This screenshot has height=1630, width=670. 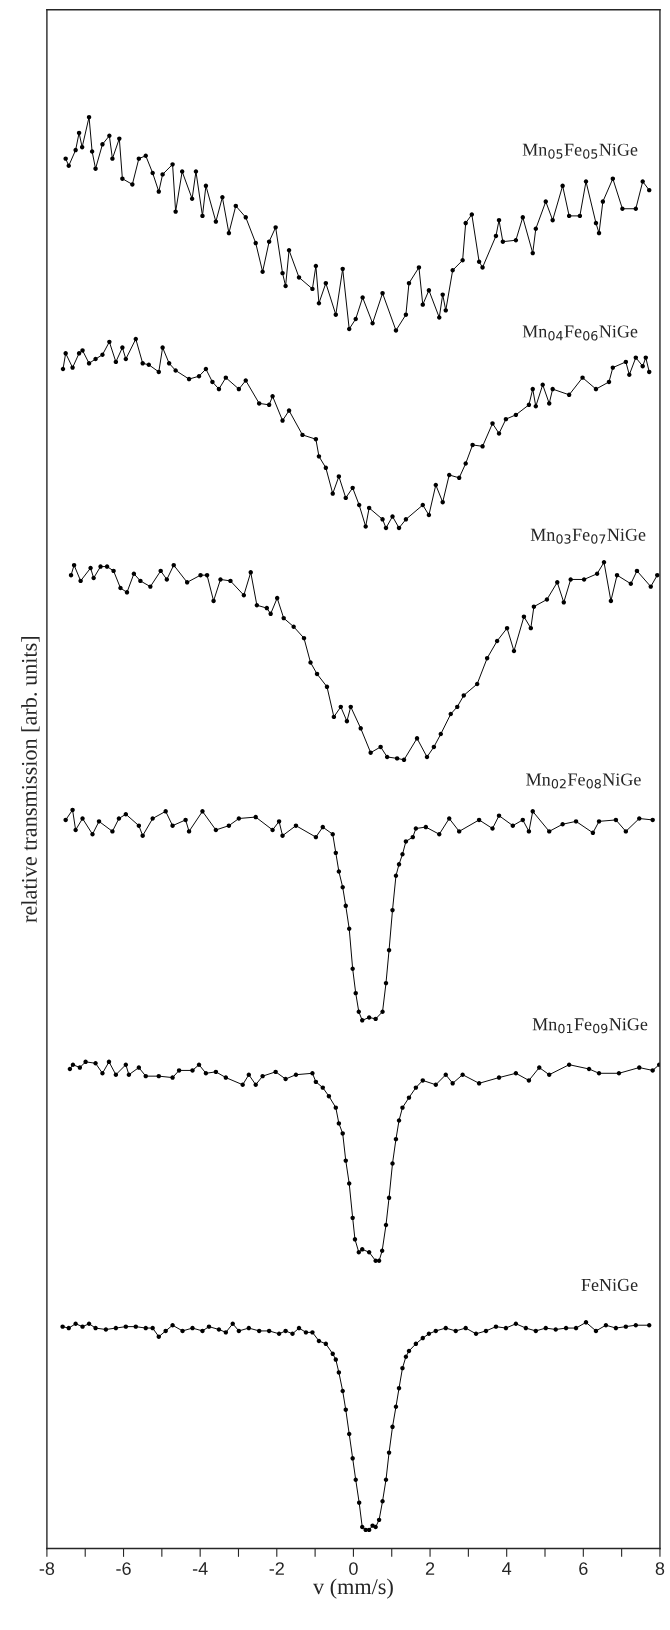 I want to click on series-label: FeNiGe, so click(x=609, y=1284).